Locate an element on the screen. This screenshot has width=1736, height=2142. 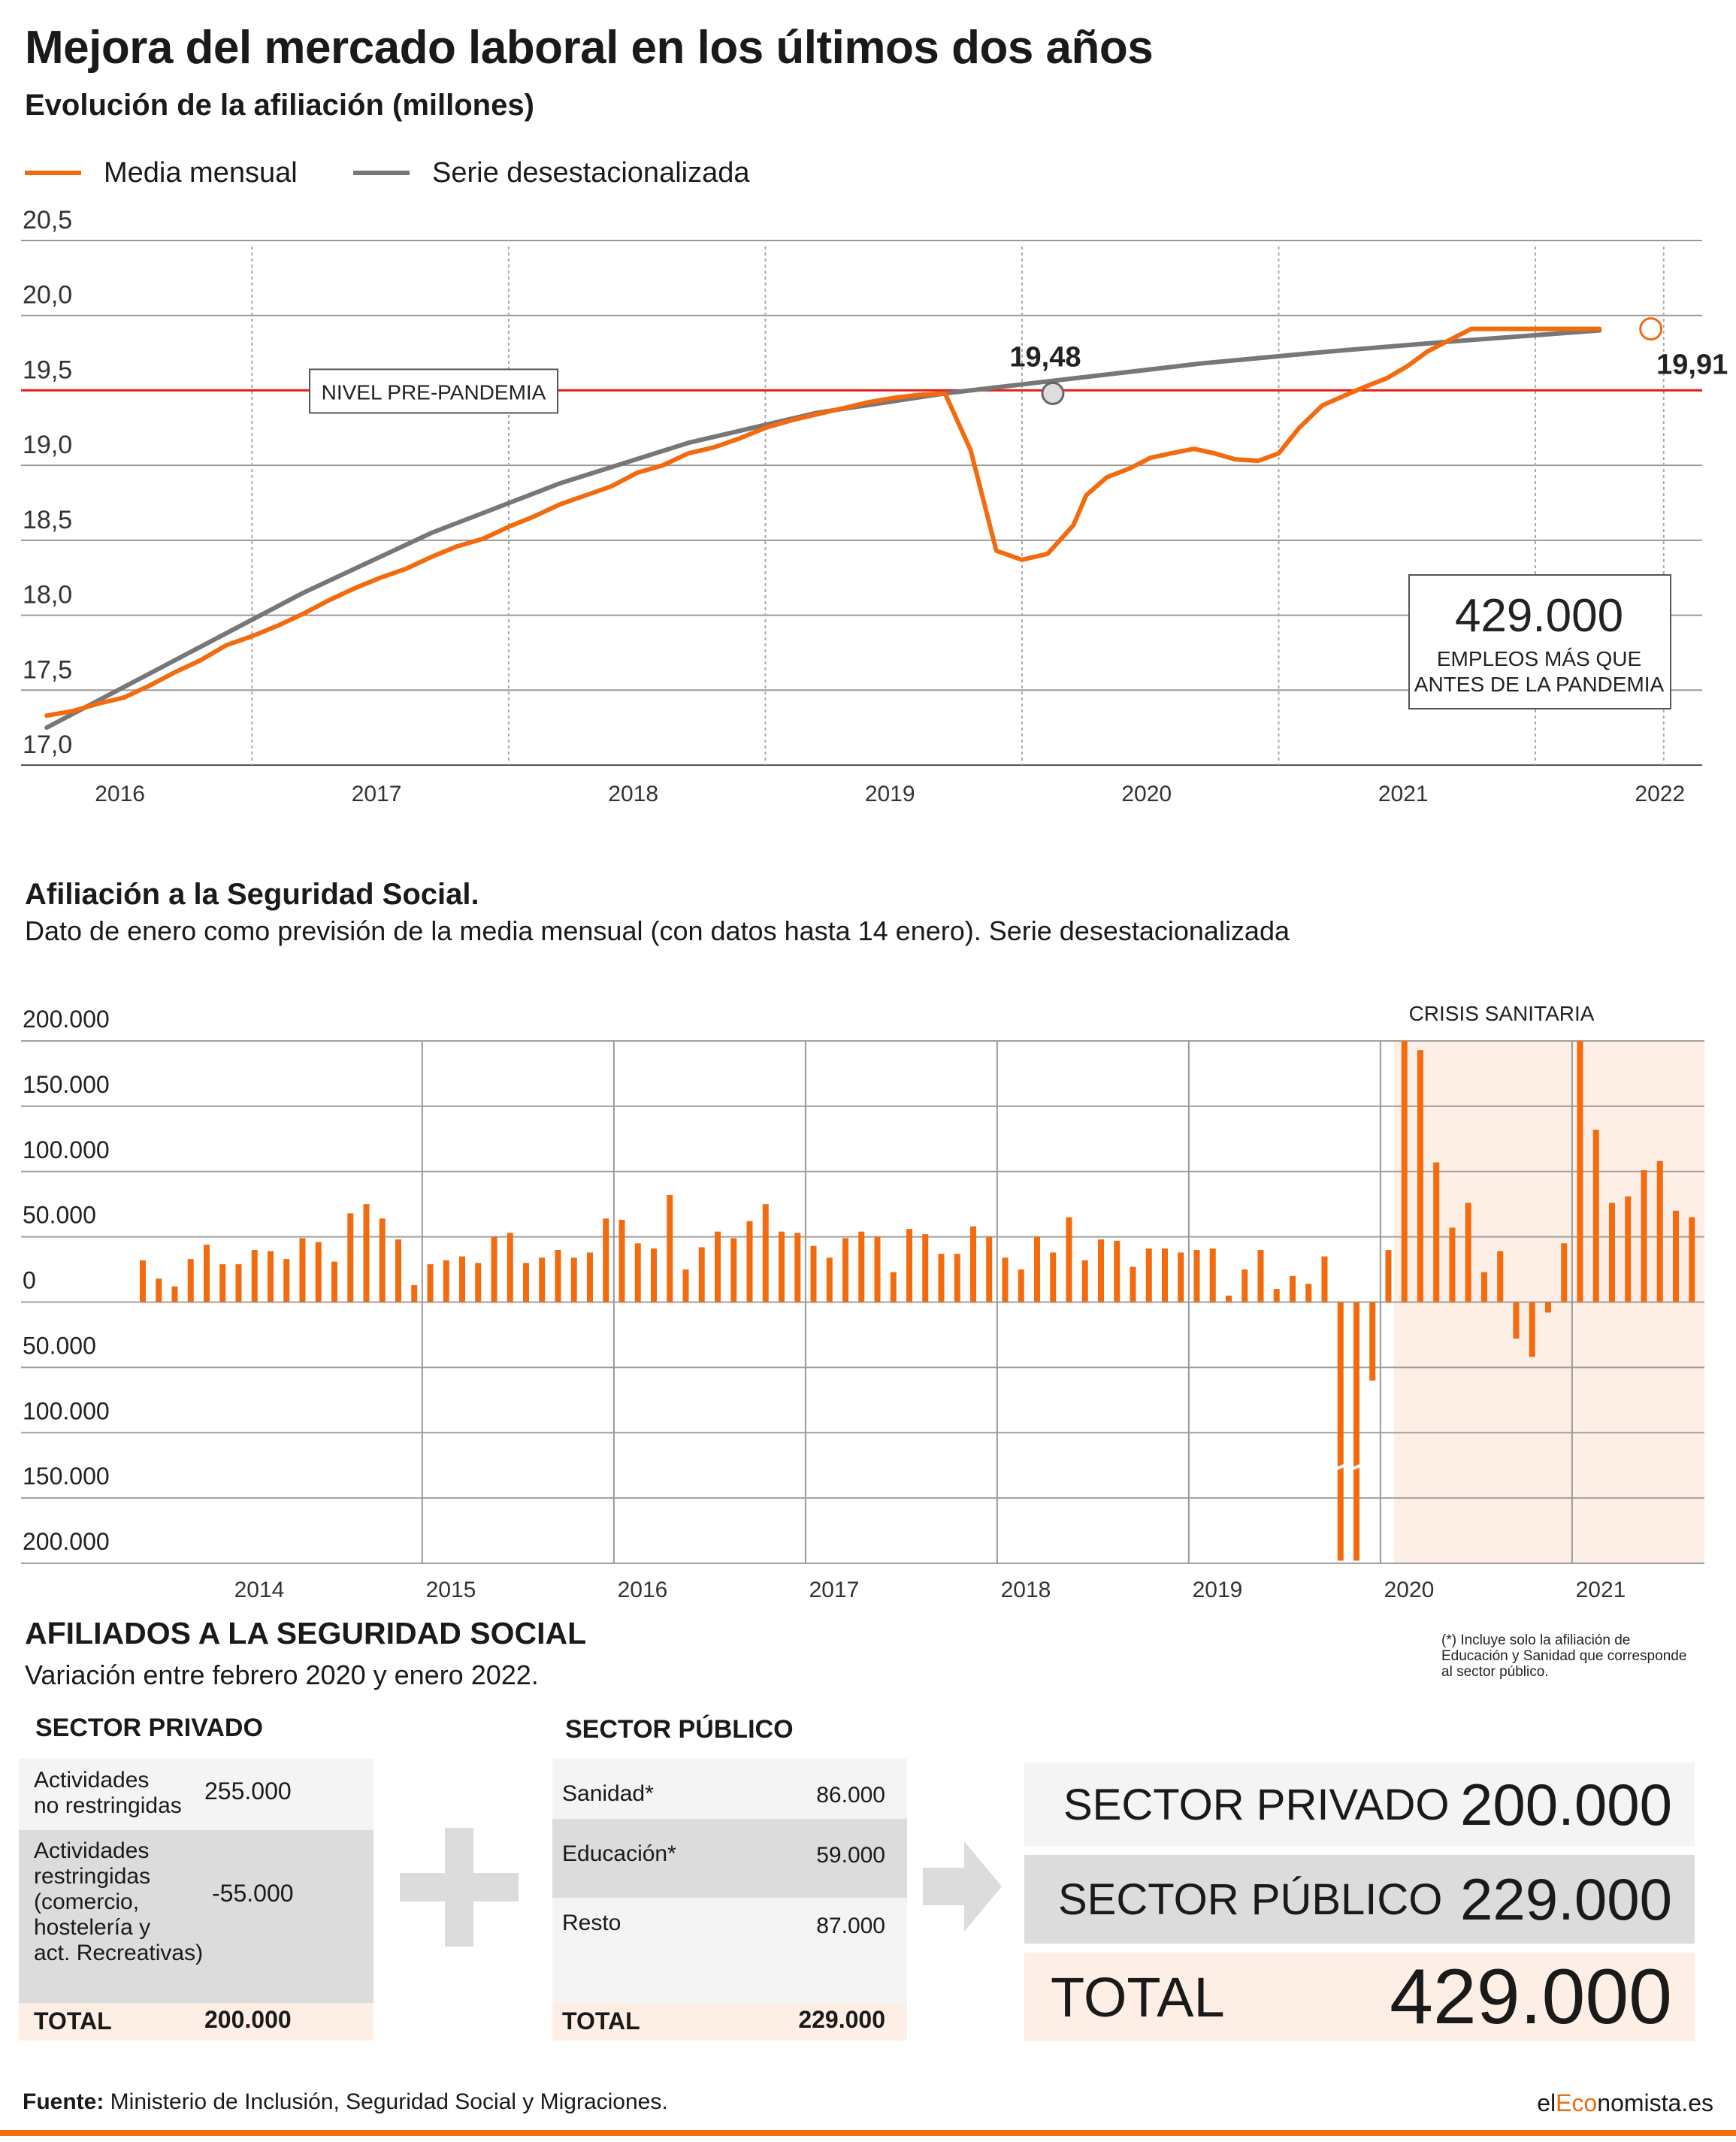
private-total-row is located at coordinates (196, 2022).